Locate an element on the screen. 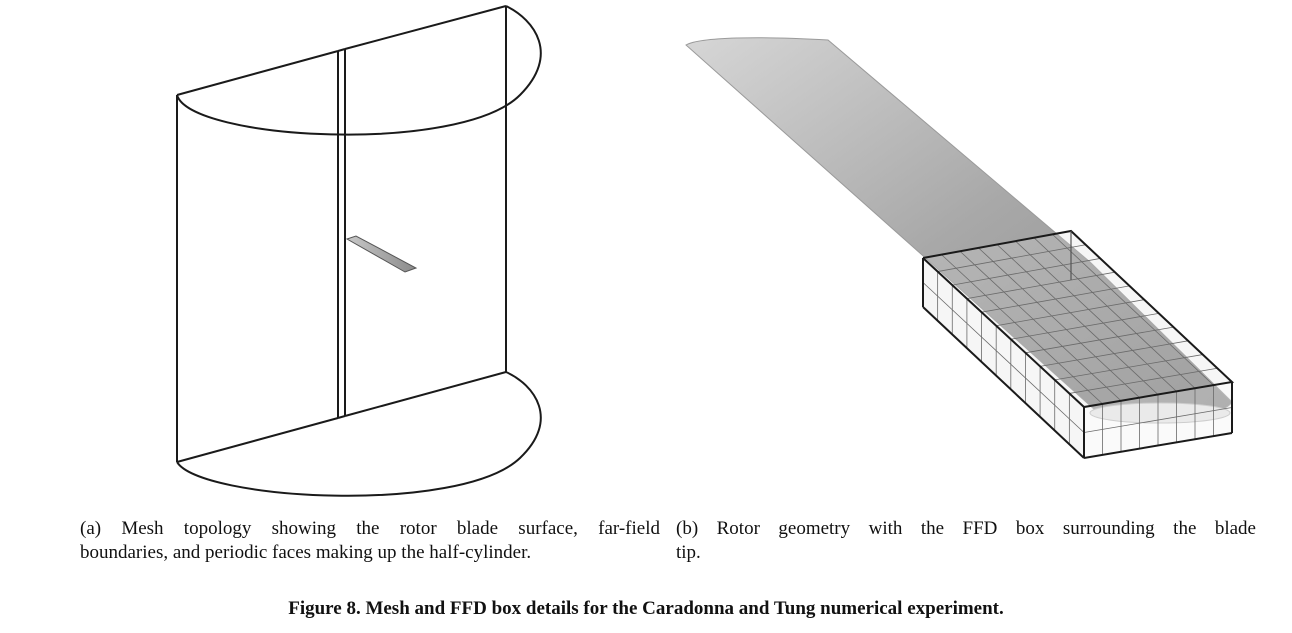 This screenshot has height=633, width=1292. ffd-grid is located at coordinates (1077, 344).